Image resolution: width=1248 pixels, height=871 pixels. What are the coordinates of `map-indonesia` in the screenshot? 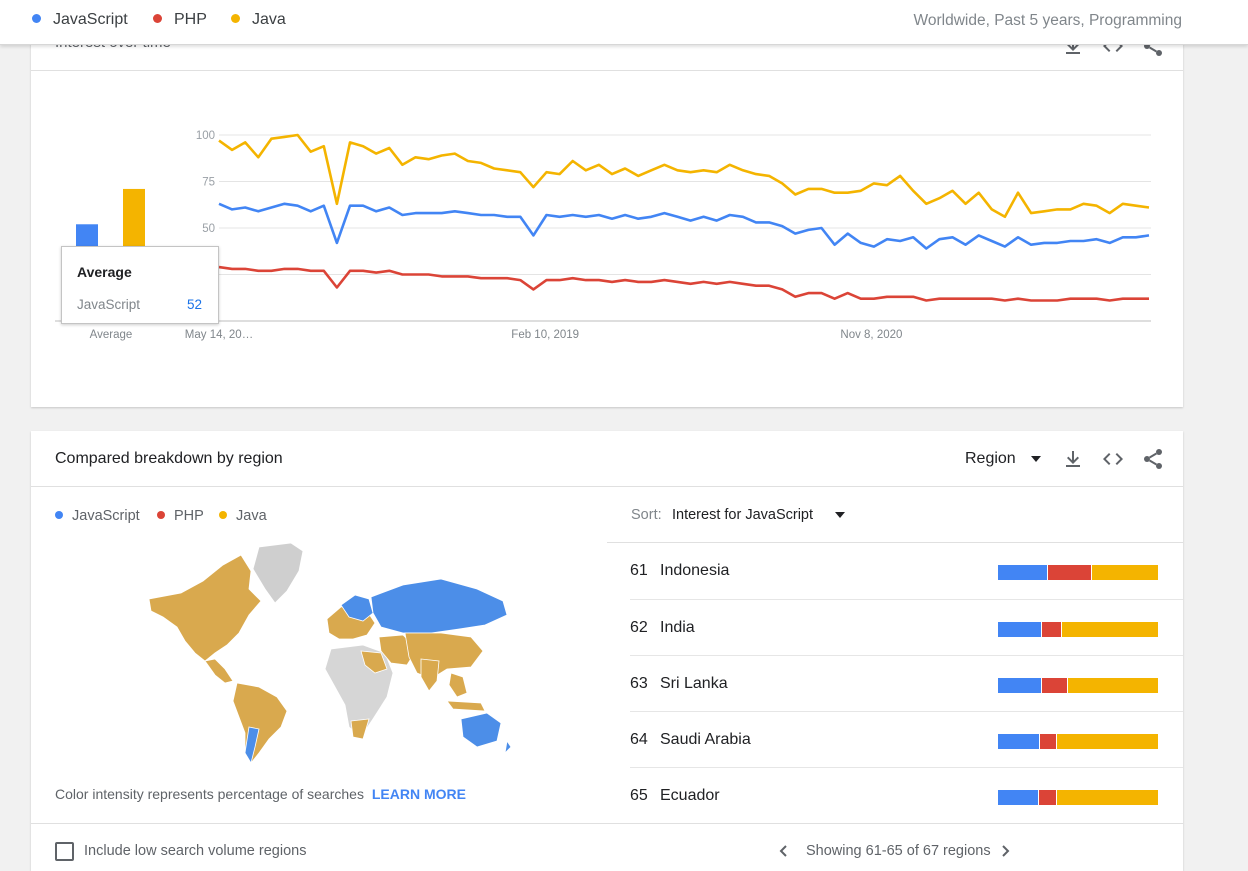 It's located at (466, 706).